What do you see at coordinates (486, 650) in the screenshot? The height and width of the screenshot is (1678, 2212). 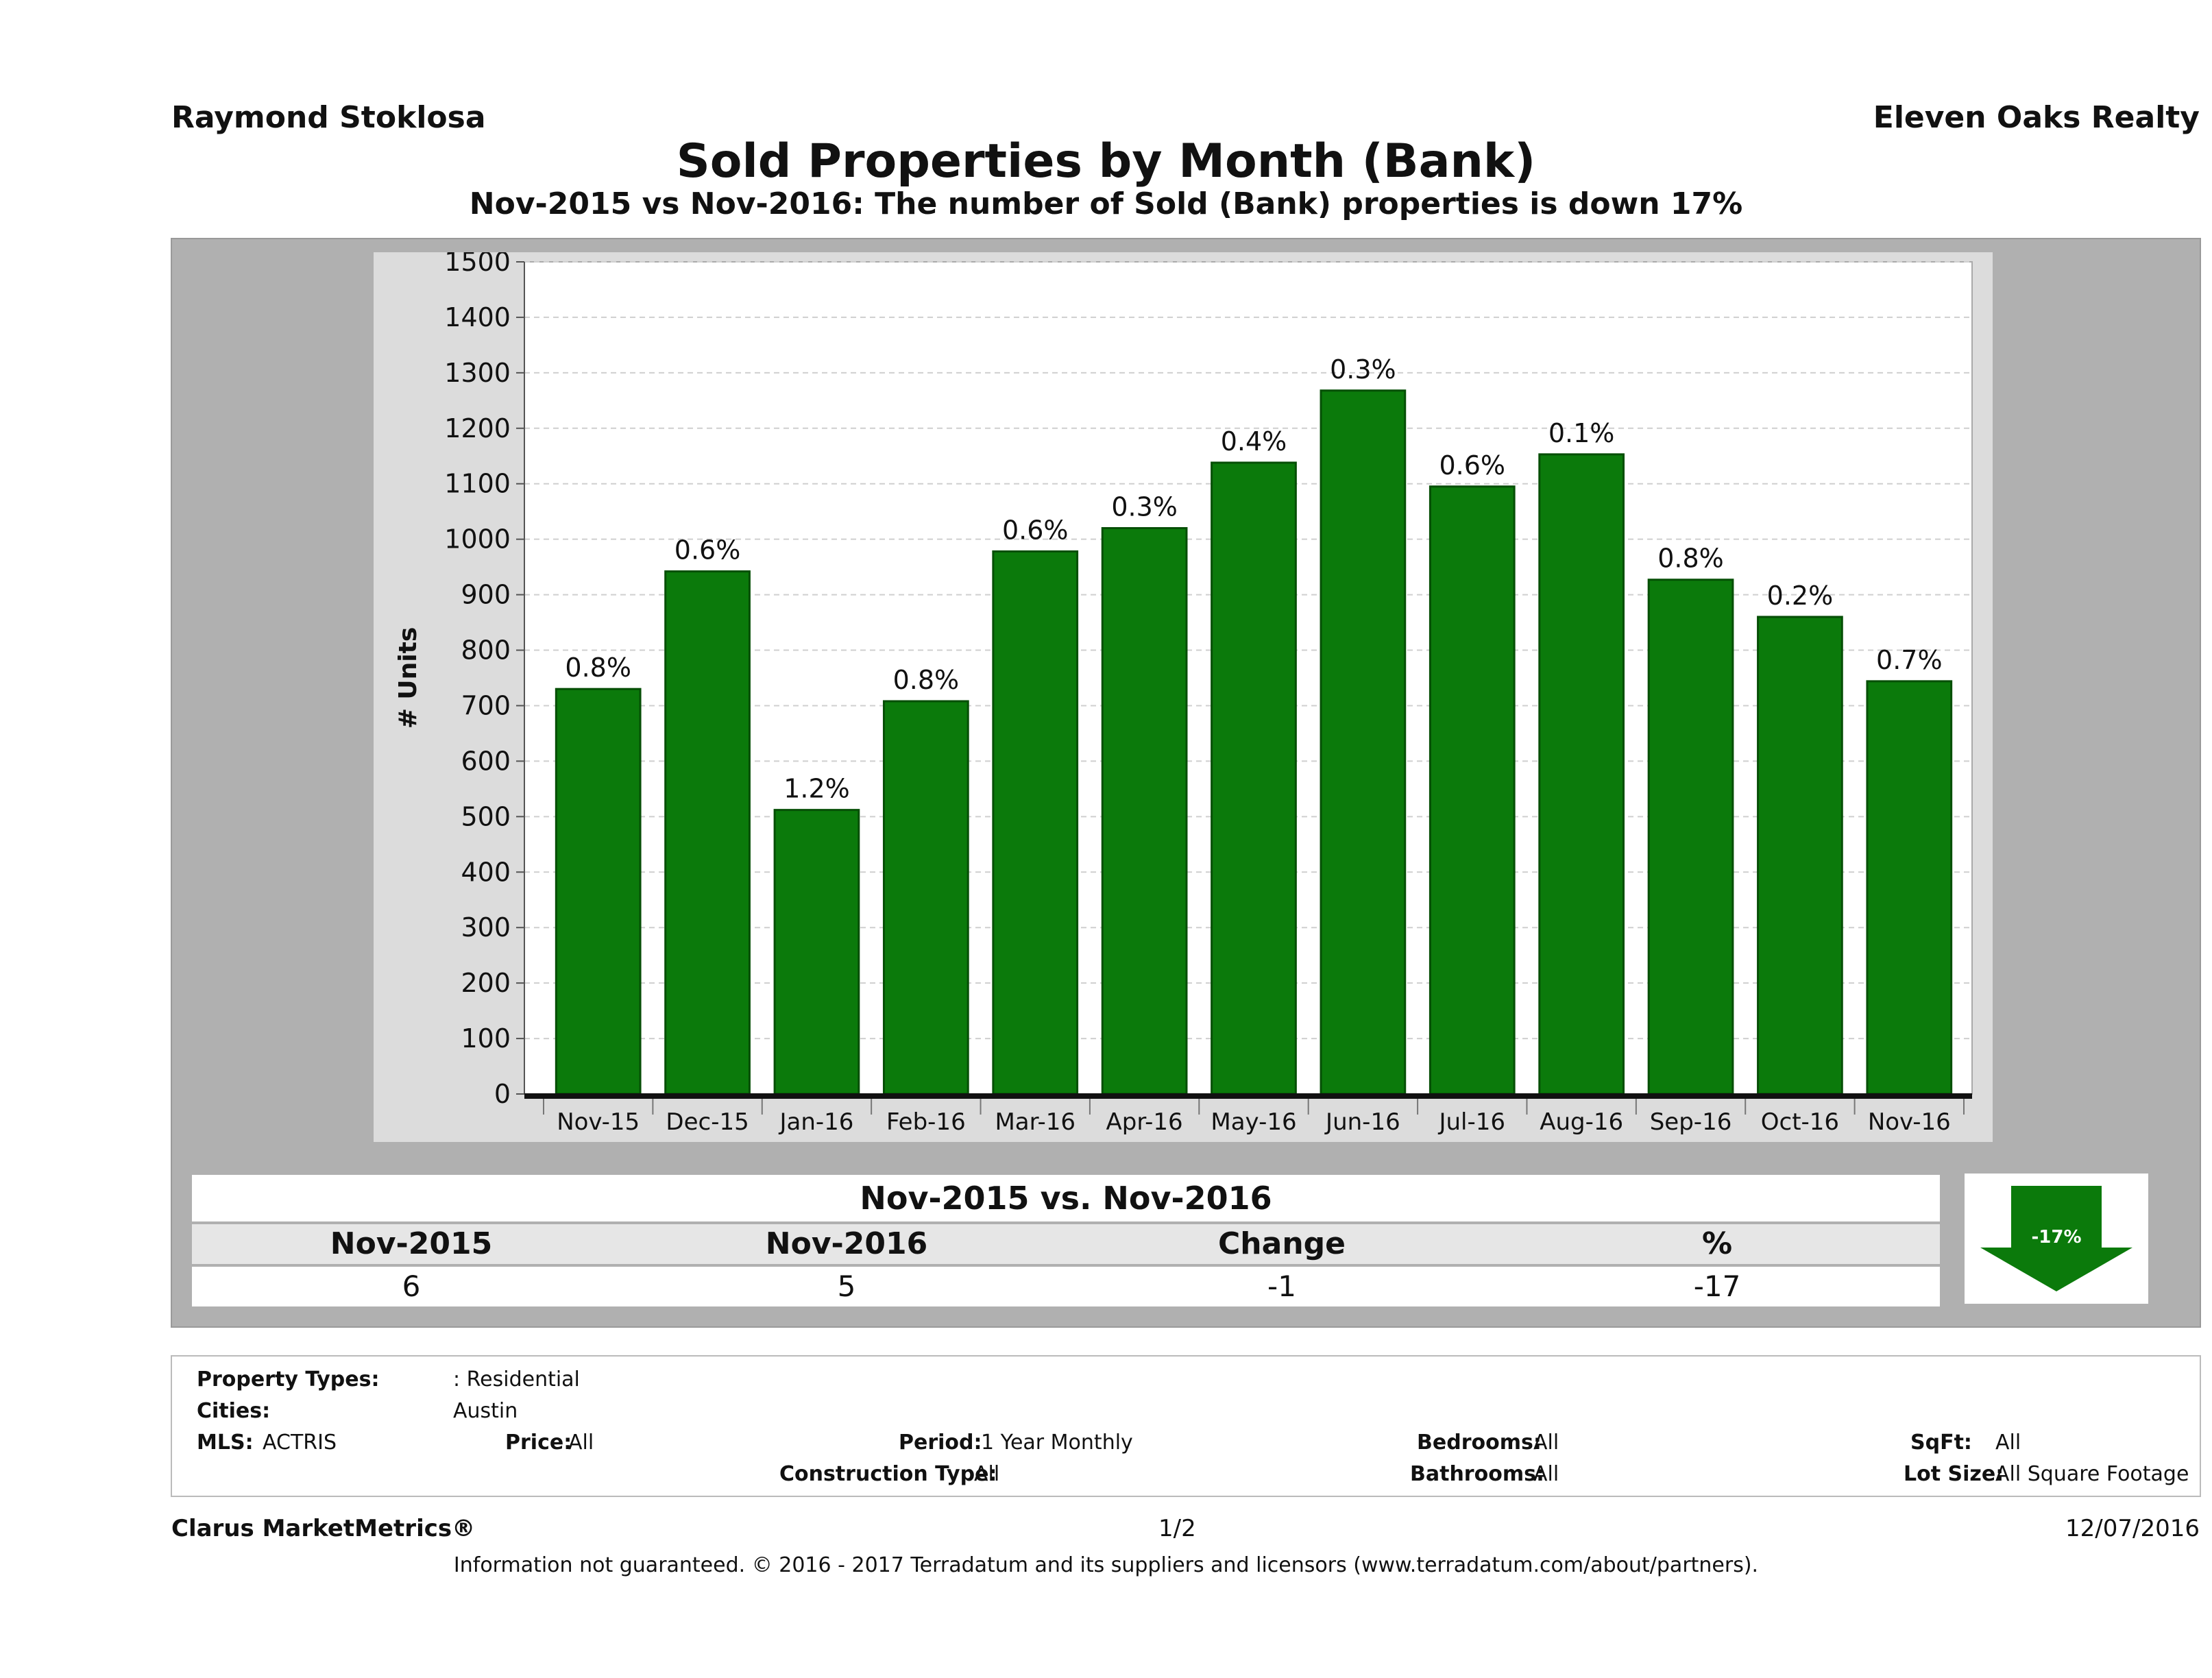 I see `y-tick-label: 800` at bounding box center [486, 650].